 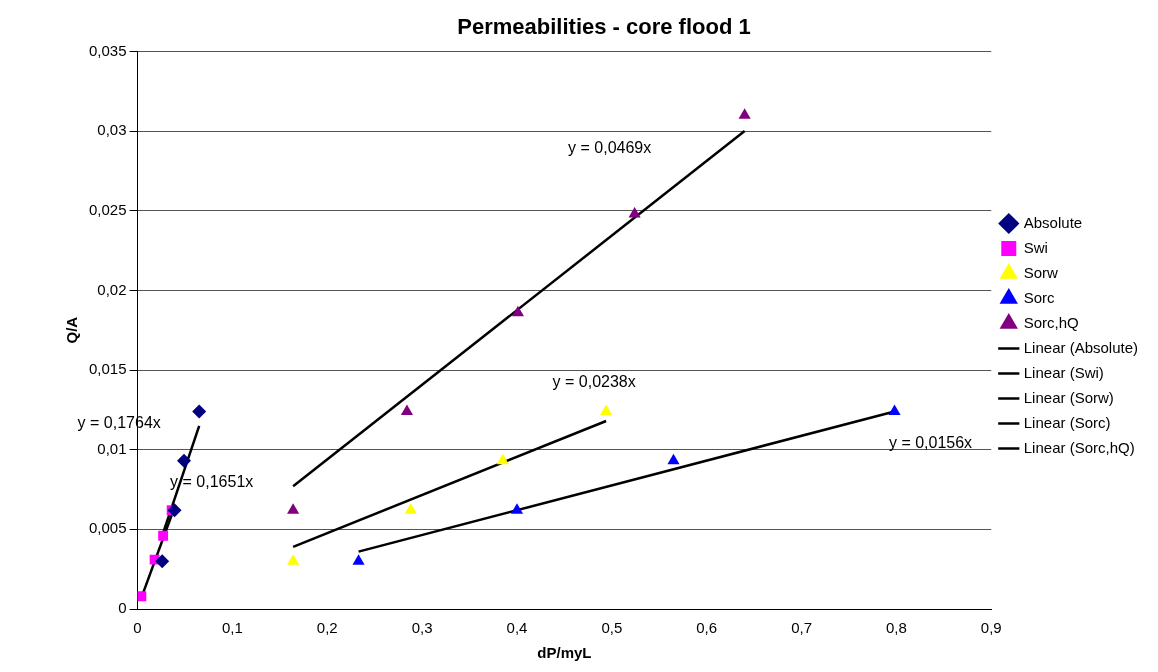 I want to click on legend-label: Sorc,hQ, so click(x=1051, y=322).